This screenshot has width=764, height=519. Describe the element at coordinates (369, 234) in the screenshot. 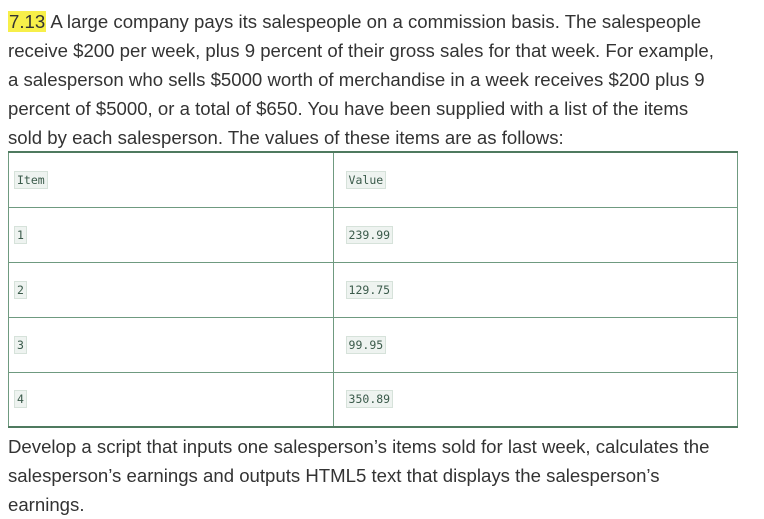

I see `item-value: 239.99` at that location.